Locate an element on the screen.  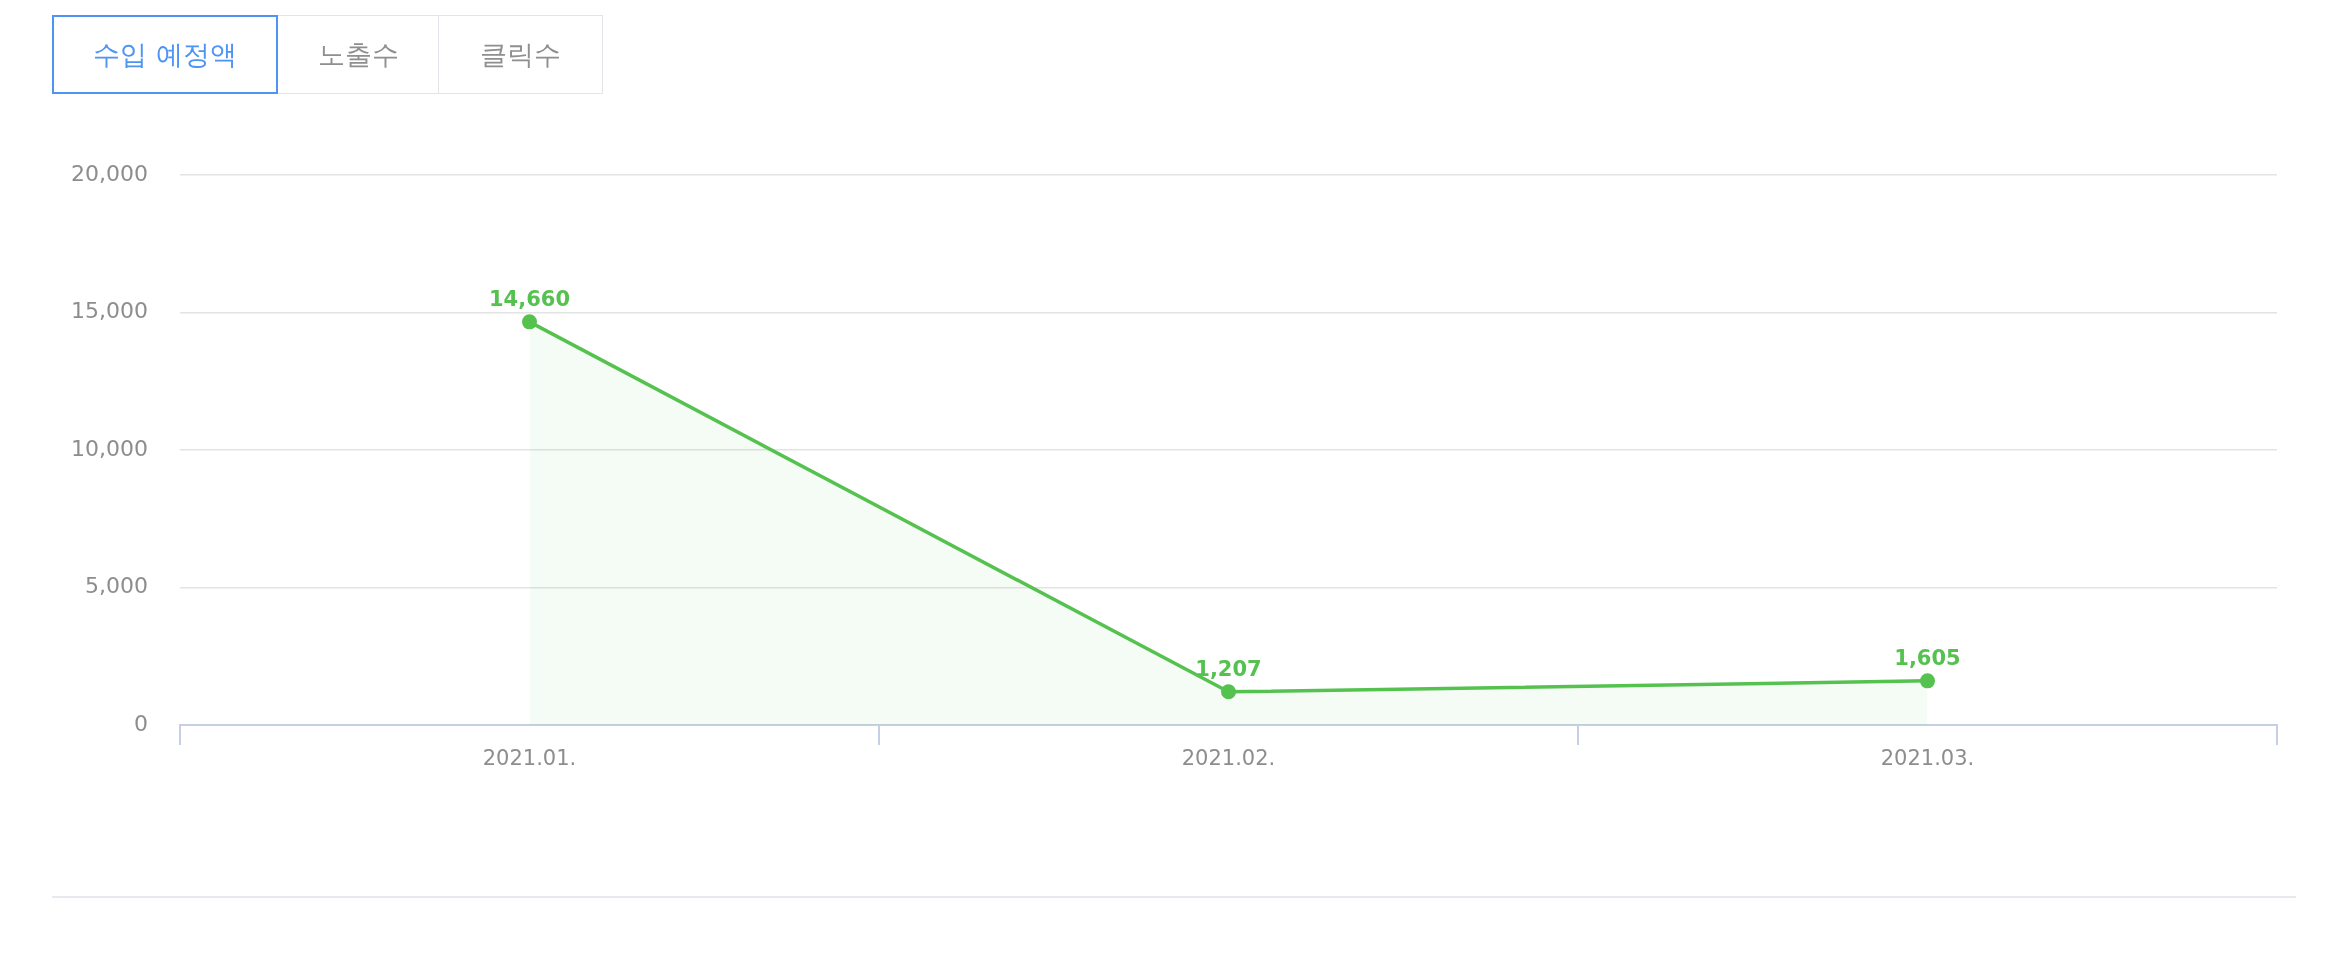
y-tick-label: 10,000 is located at coordinates (109, 448).